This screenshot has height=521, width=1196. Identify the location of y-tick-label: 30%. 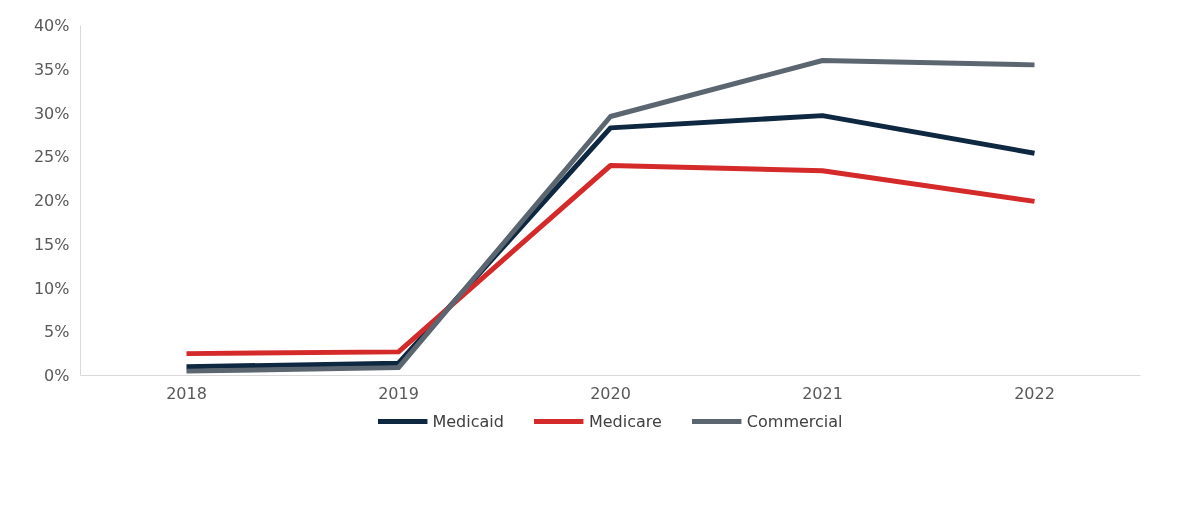
(51, 113).